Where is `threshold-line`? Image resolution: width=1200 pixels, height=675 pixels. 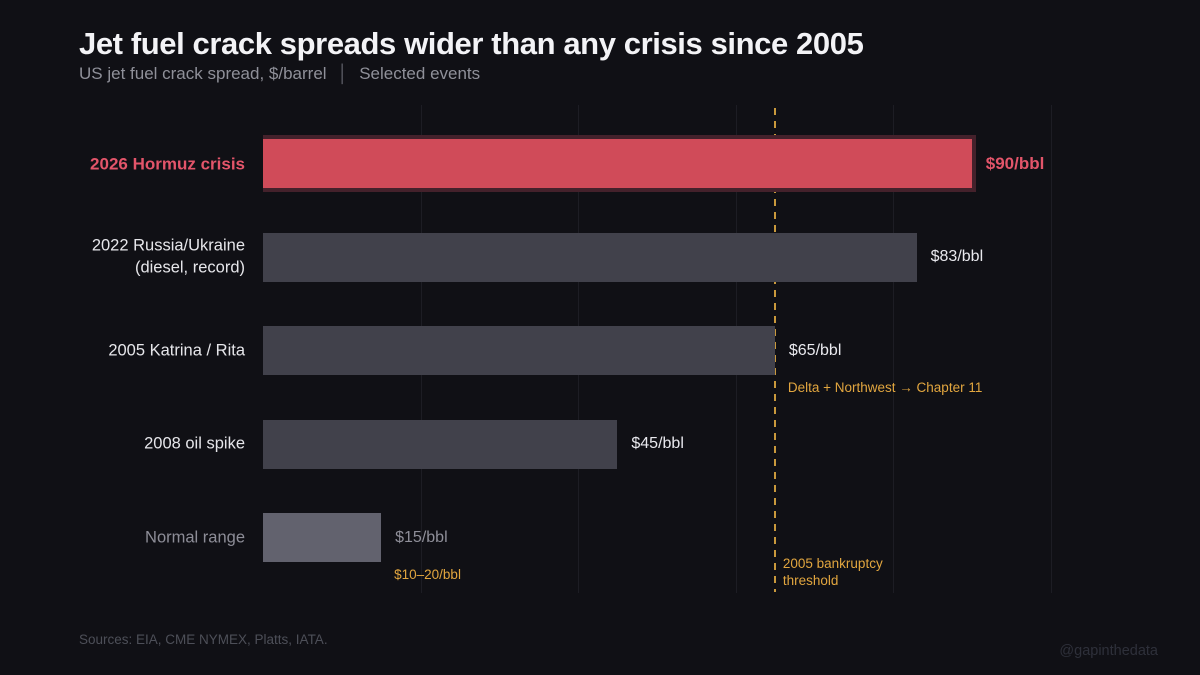
threshold-line is located at coordinates (774, 350).